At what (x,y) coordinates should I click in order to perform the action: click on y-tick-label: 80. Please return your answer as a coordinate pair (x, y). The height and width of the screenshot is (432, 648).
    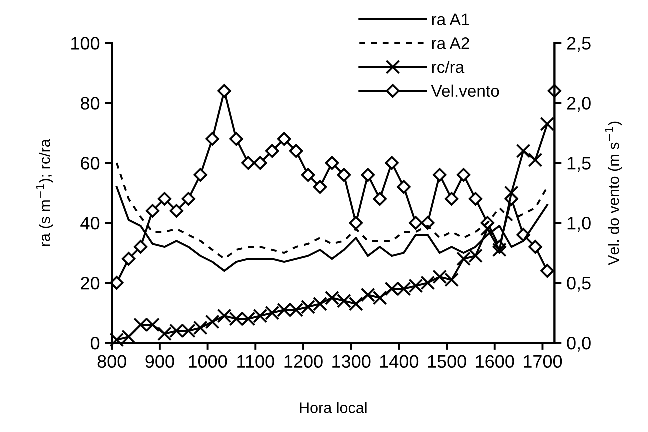
    Looking at the image, I should click on (90, 103).